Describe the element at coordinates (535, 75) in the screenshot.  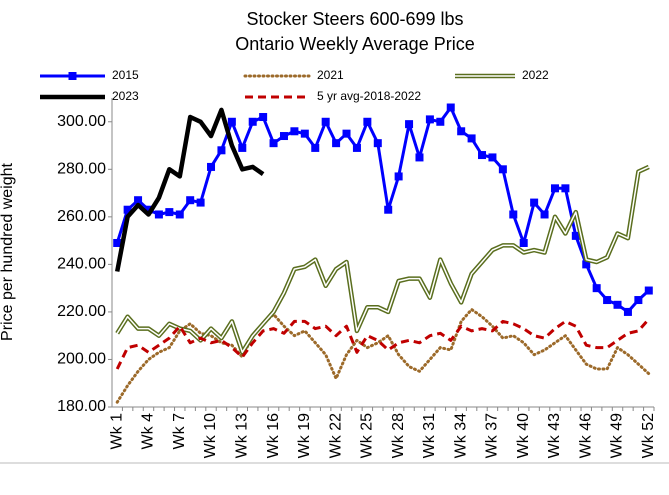
I see `legend-label: 2022` at that location.